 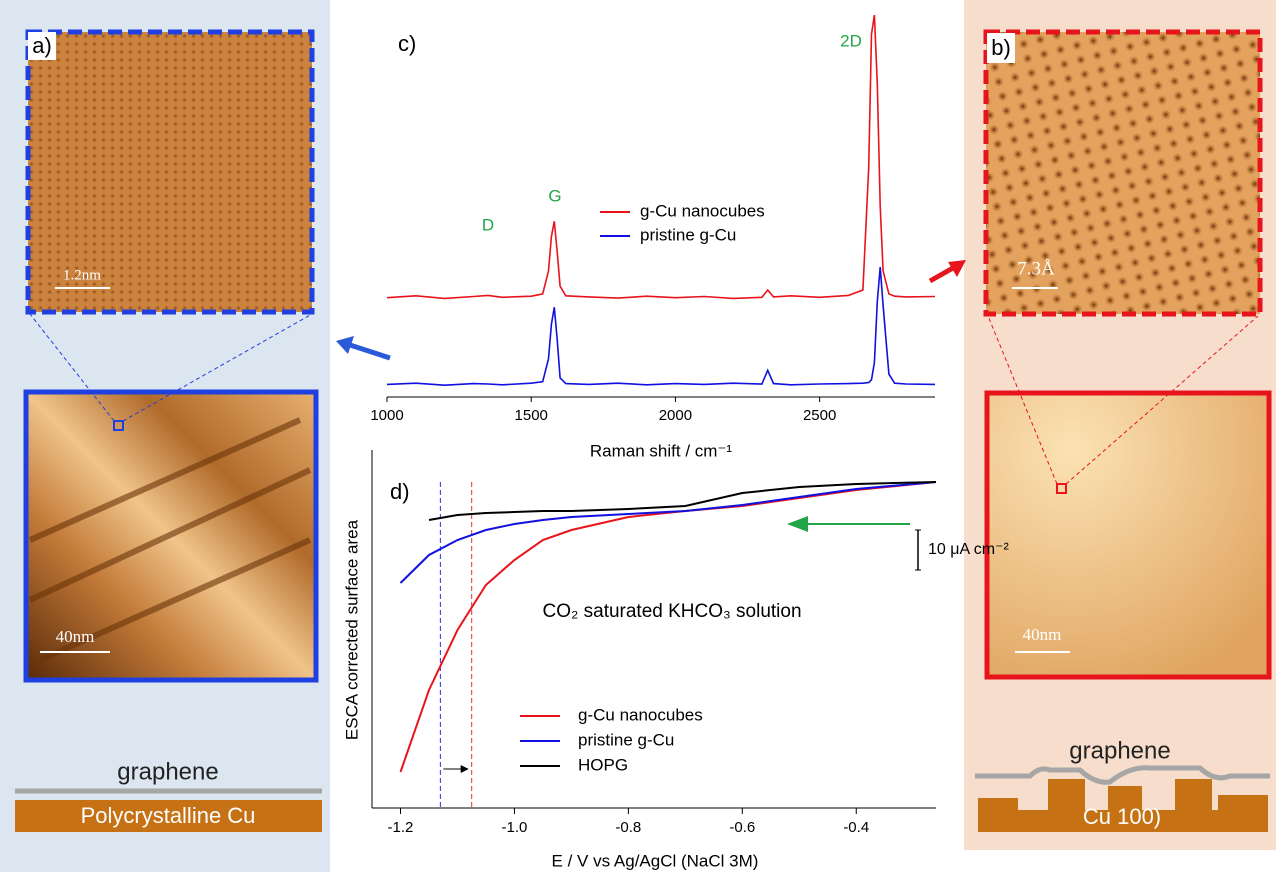 What do you see at coordinates (819, 415) in the screenshot?
I see `x-tick-label: 2500` at bounding box center [819, 415].